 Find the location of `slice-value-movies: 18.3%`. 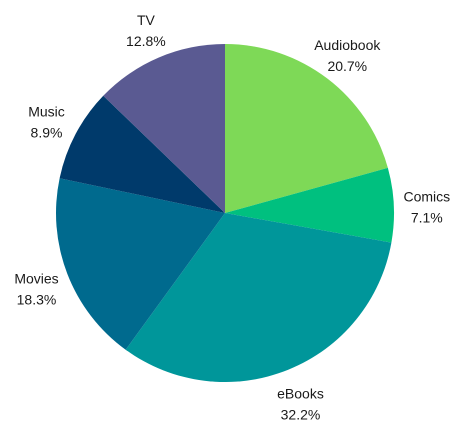

slice-value-movies: 18.3% is located at coordinates (37, 300).